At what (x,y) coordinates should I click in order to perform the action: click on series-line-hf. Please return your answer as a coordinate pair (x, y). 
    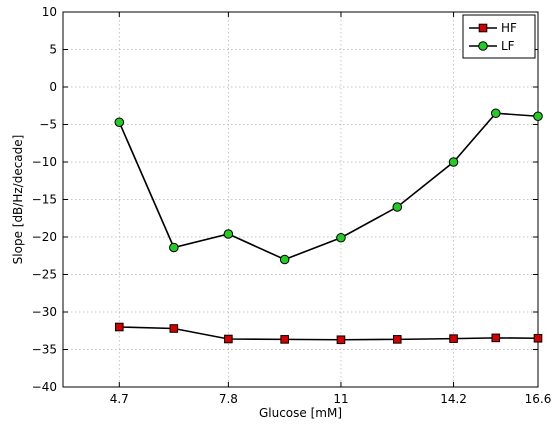
    Looking at the image, I should click on (329, 333).